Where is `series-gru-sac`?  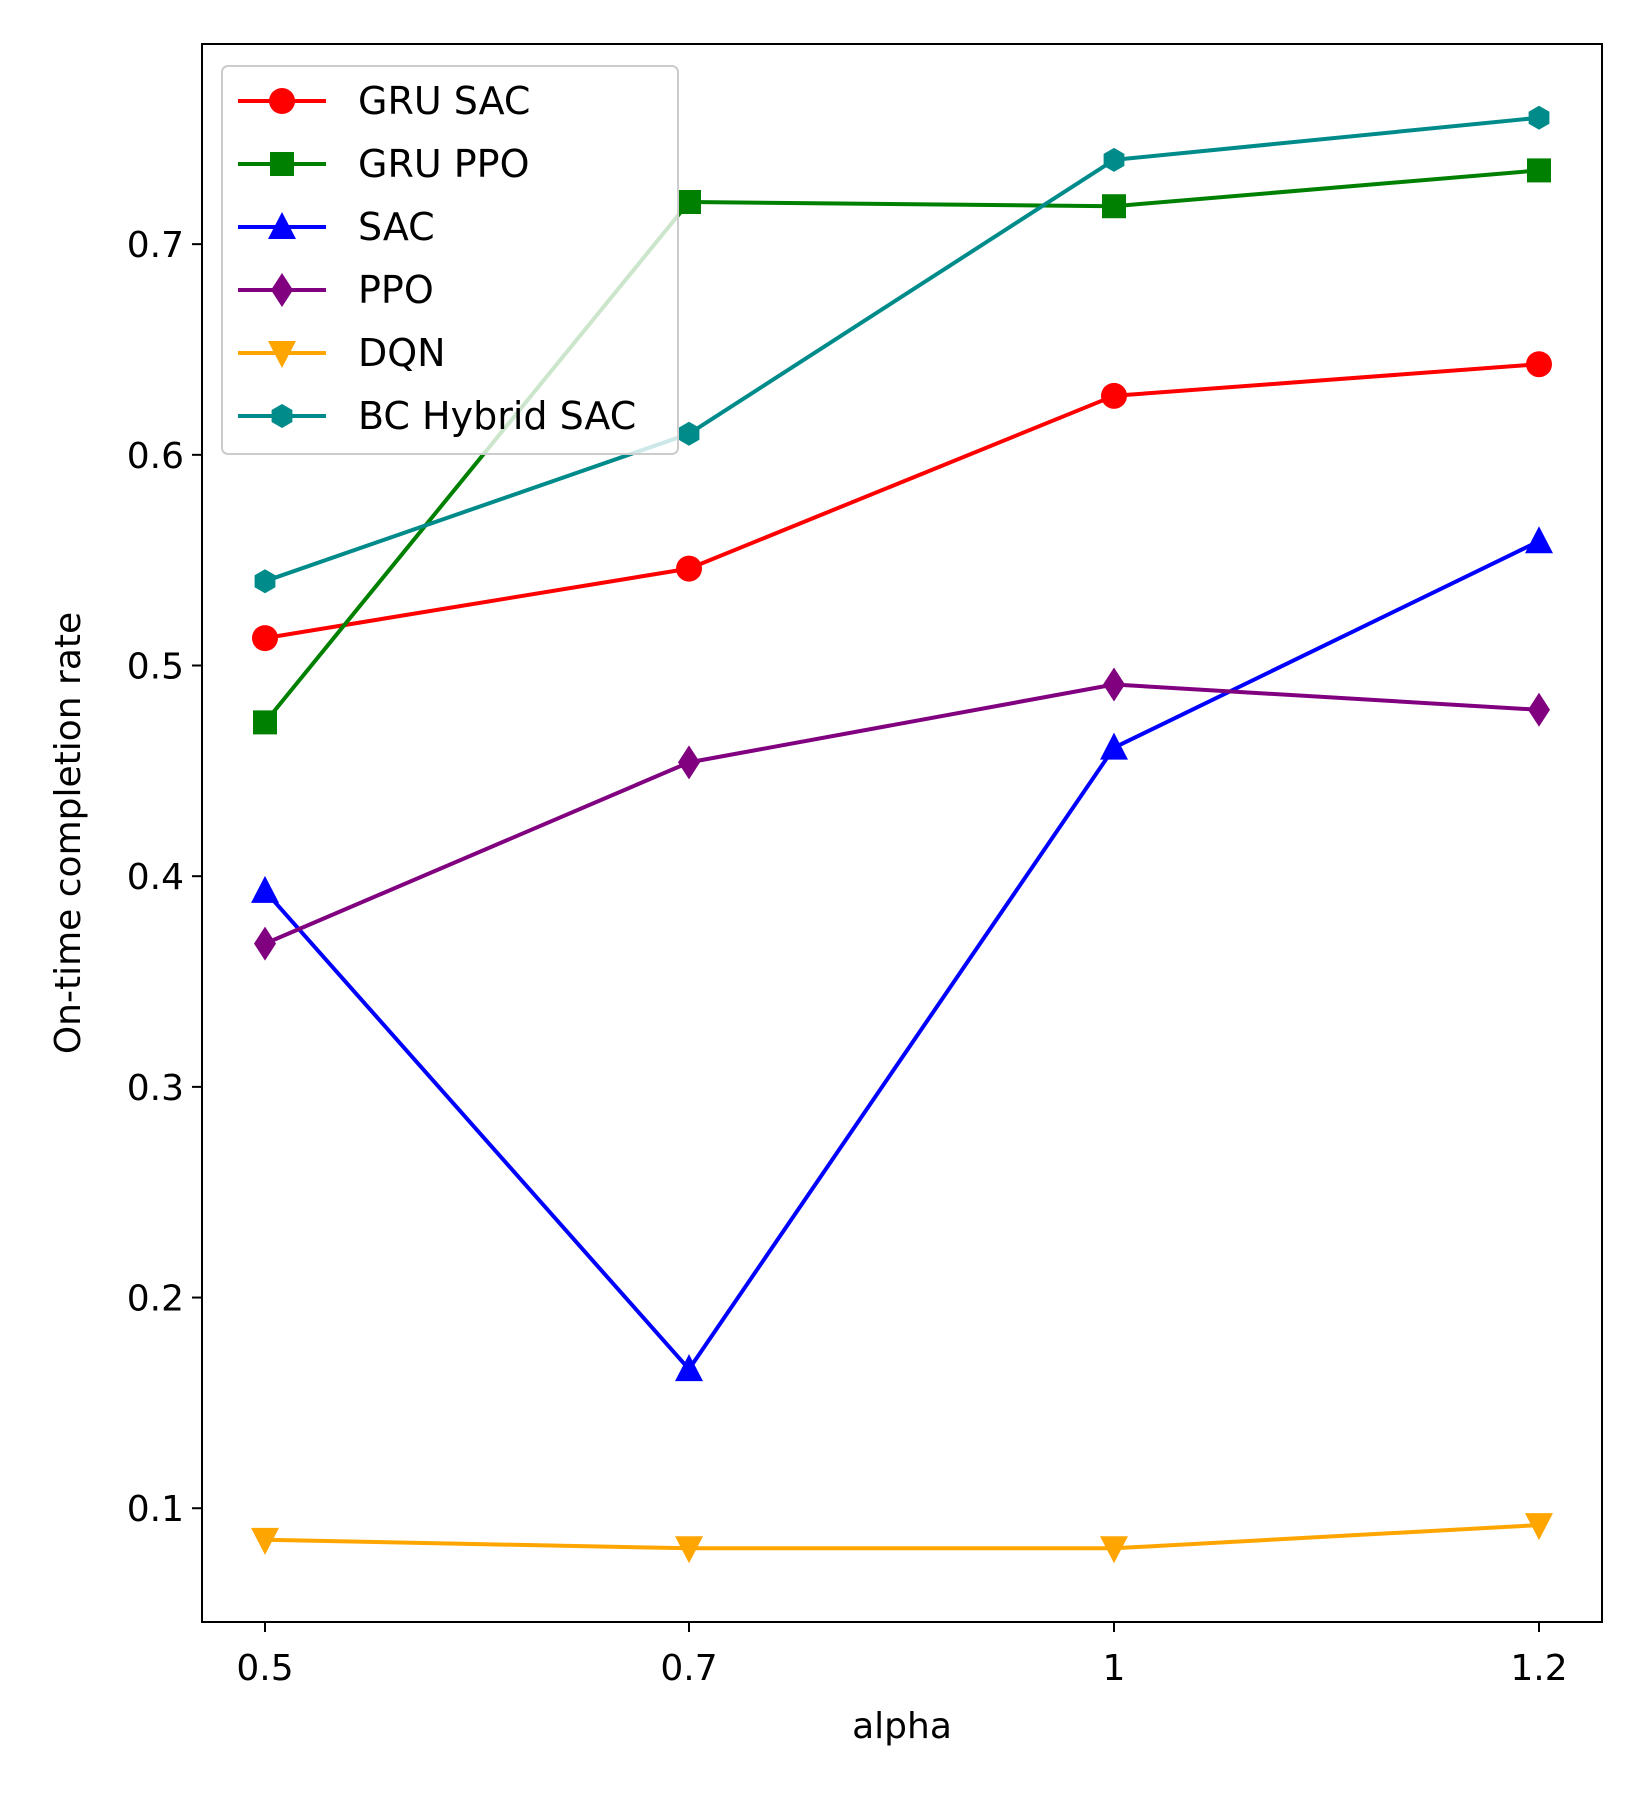
series-gru-sac is located at coordinates (902, 501).